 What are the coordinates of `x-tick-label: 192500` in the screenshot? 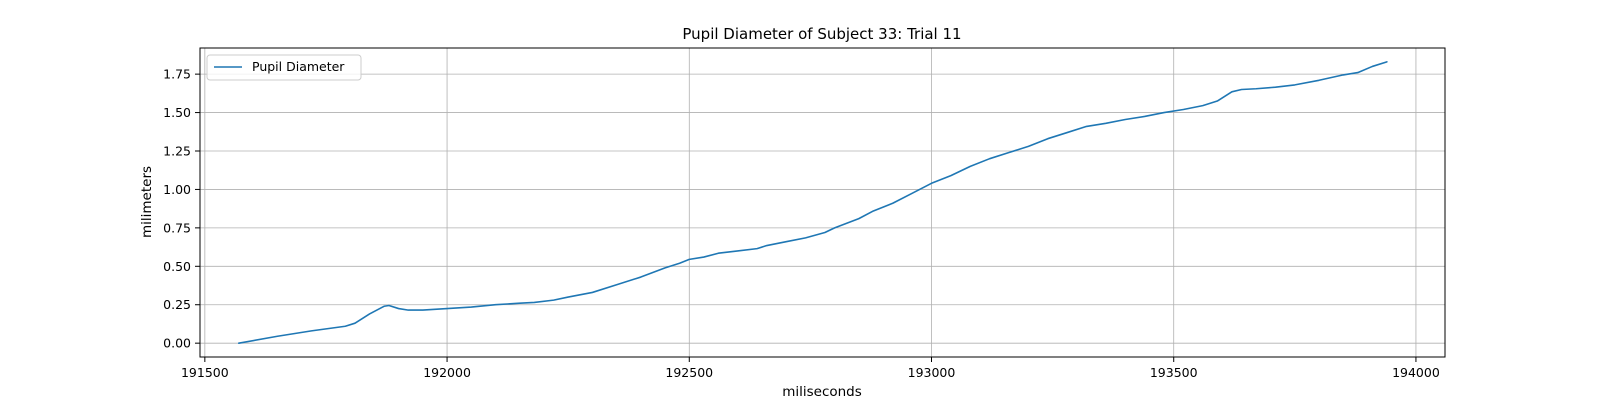 It's located at (689, 372).